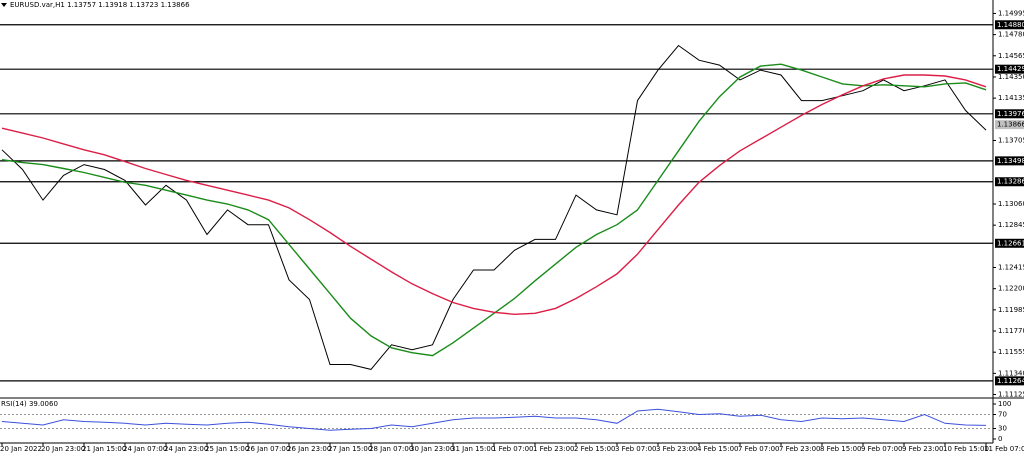 This screenshot has width=1024, height=453. Describe the element at coordinates (635, 449) in the screenshot. I see `x-tick-label: 3 Feb 07:00` at that location.